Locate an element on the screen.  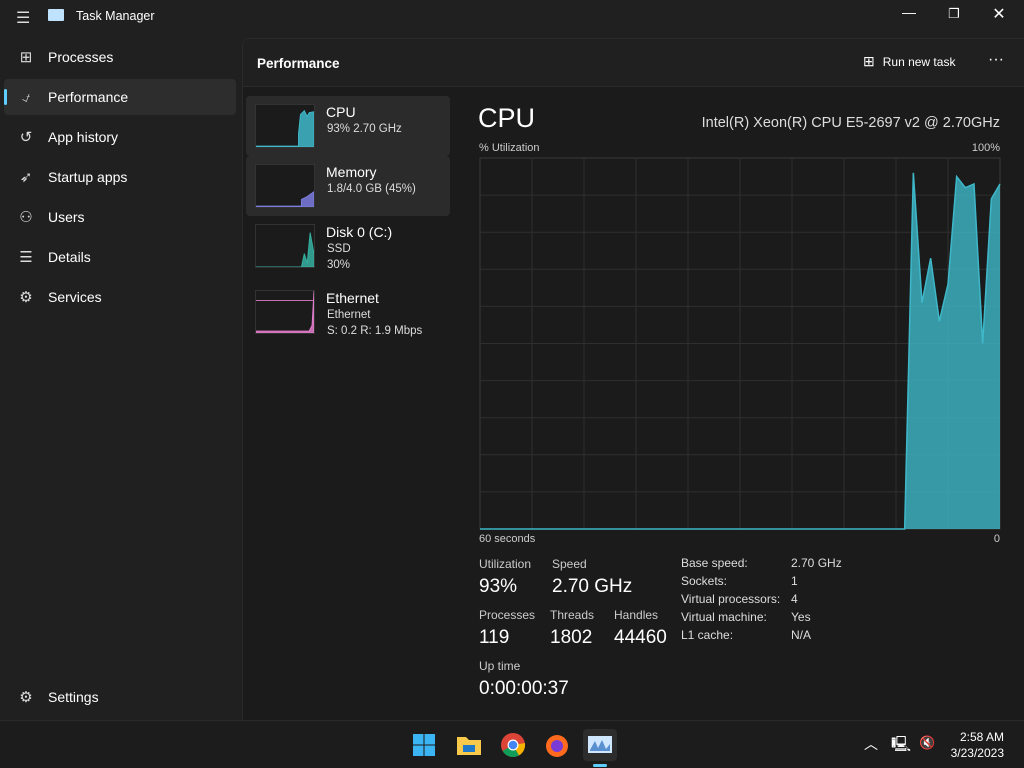
threads-label: Threads is located at coordinates (572, 615).